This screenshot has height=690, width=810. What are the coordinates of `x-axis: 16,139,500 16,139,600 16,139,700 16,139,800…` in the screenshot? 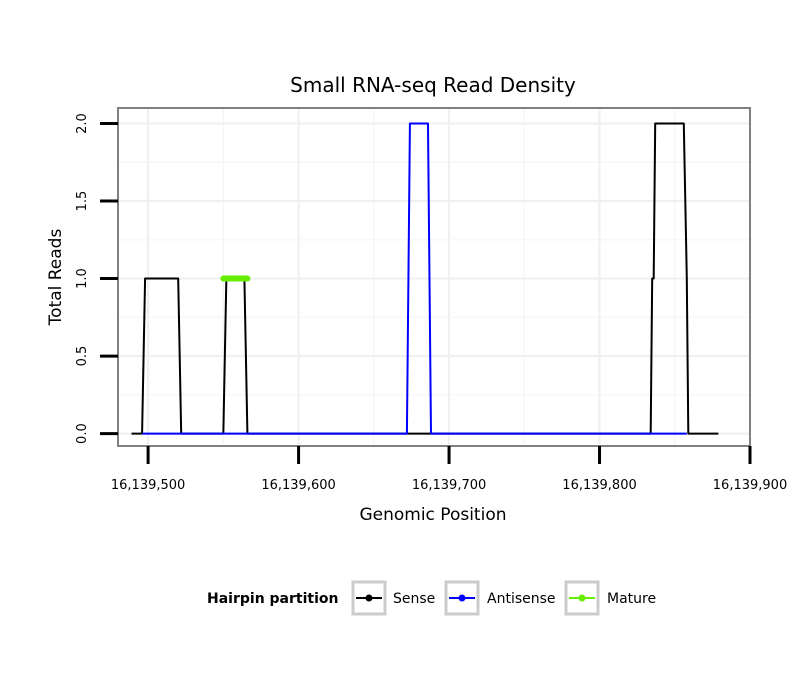 It's located at (449, 469).